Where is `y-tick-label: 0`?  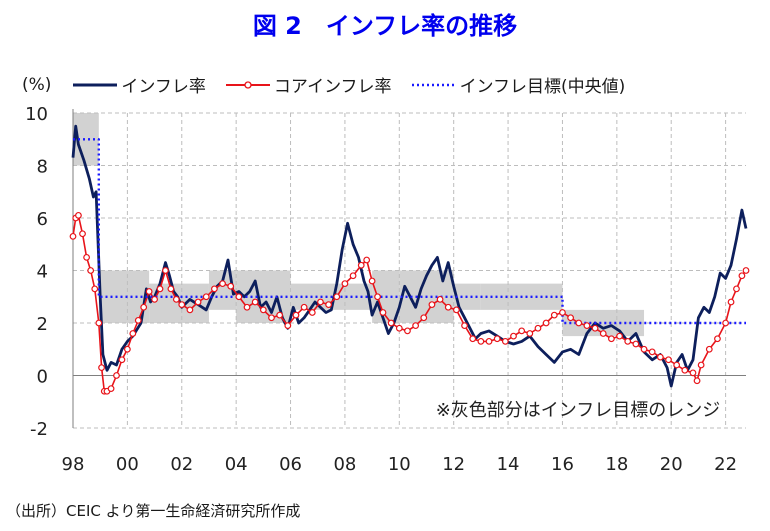
y-tick-label: 0 is located at coordinates (42, 377).